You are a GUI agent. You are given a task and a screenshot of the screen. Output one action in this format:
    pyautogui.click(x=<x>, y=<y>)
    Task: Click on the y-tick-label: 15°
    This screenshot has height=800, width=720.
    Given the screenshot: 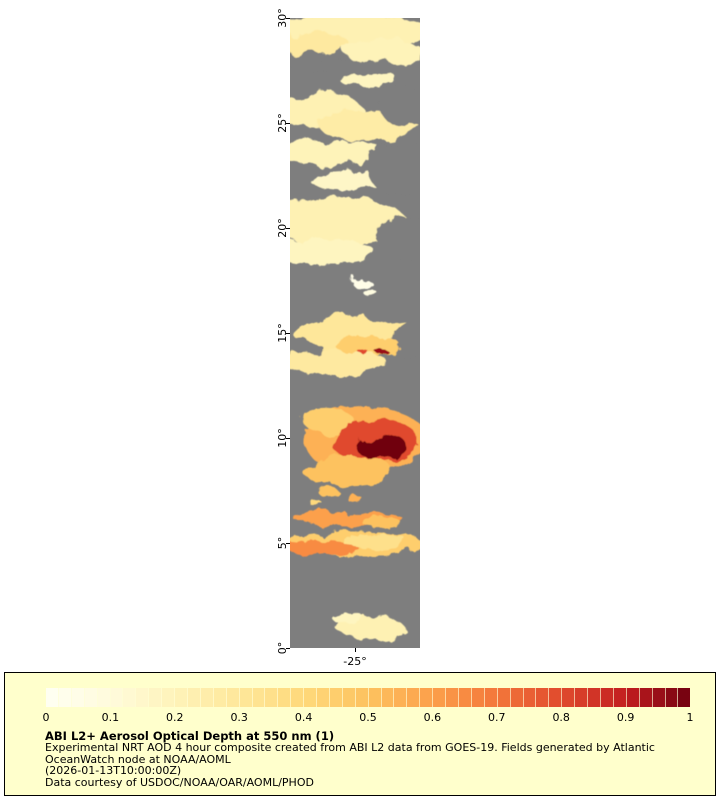 What is the action you would take?
    pyautogui.click(x=282, y=333)
    